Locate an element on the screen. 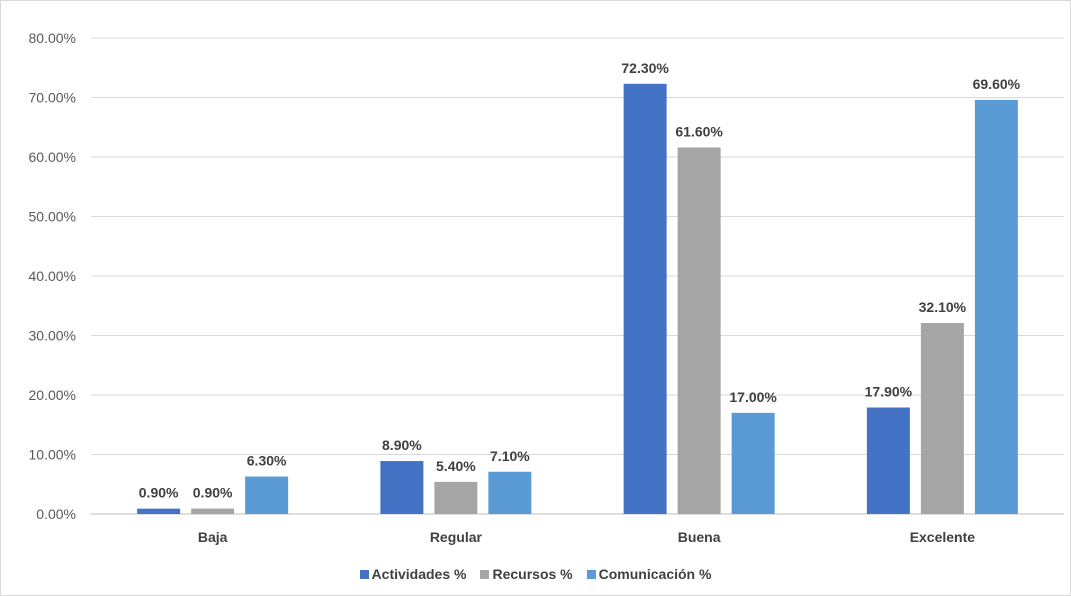  legend-label: Comunicación % is located at coordinates (655, 574).